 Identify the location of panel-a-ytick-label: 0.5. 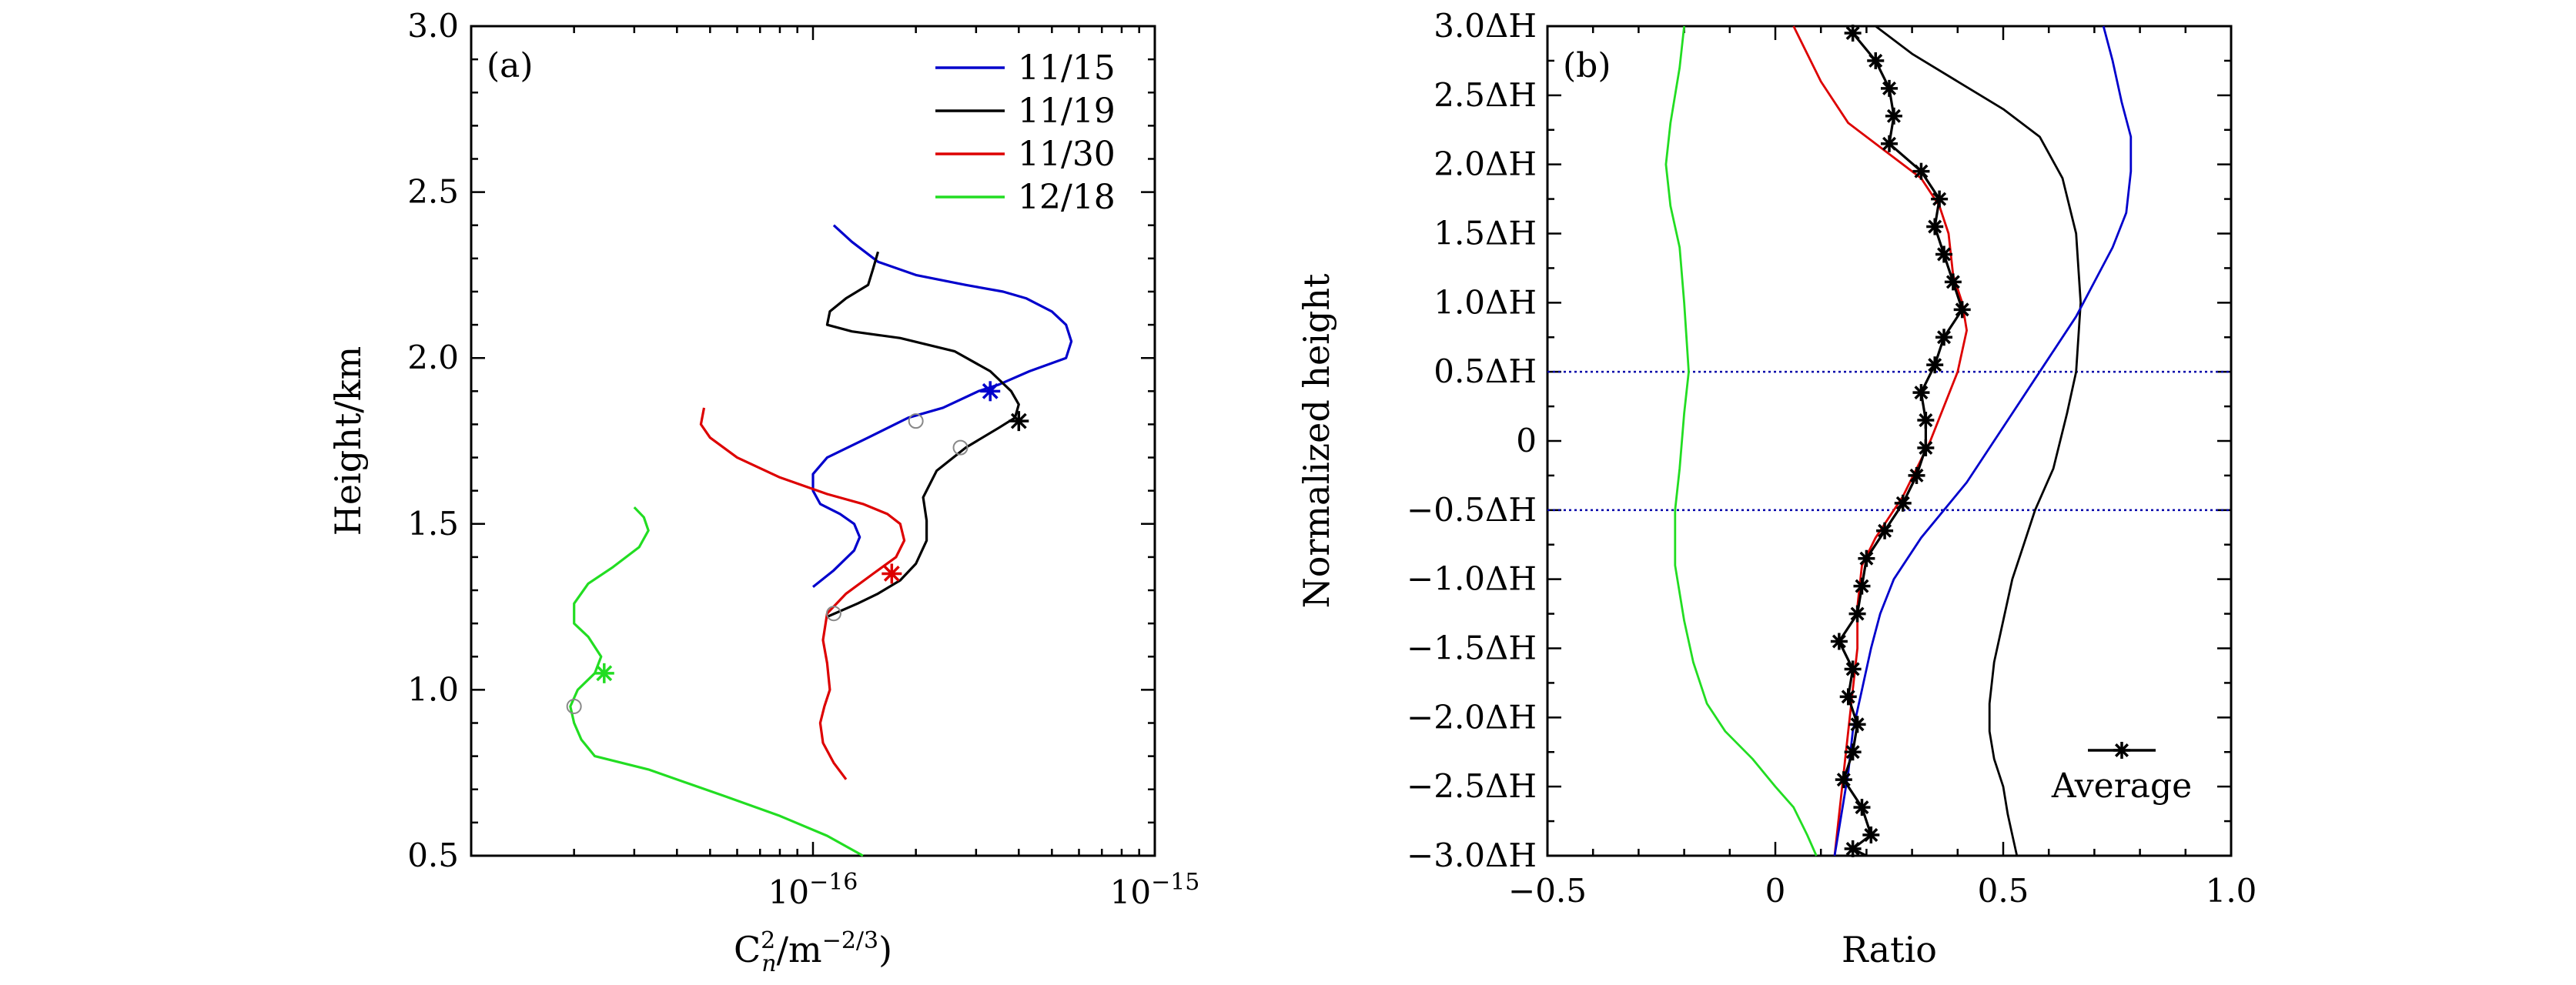
(433, 855).